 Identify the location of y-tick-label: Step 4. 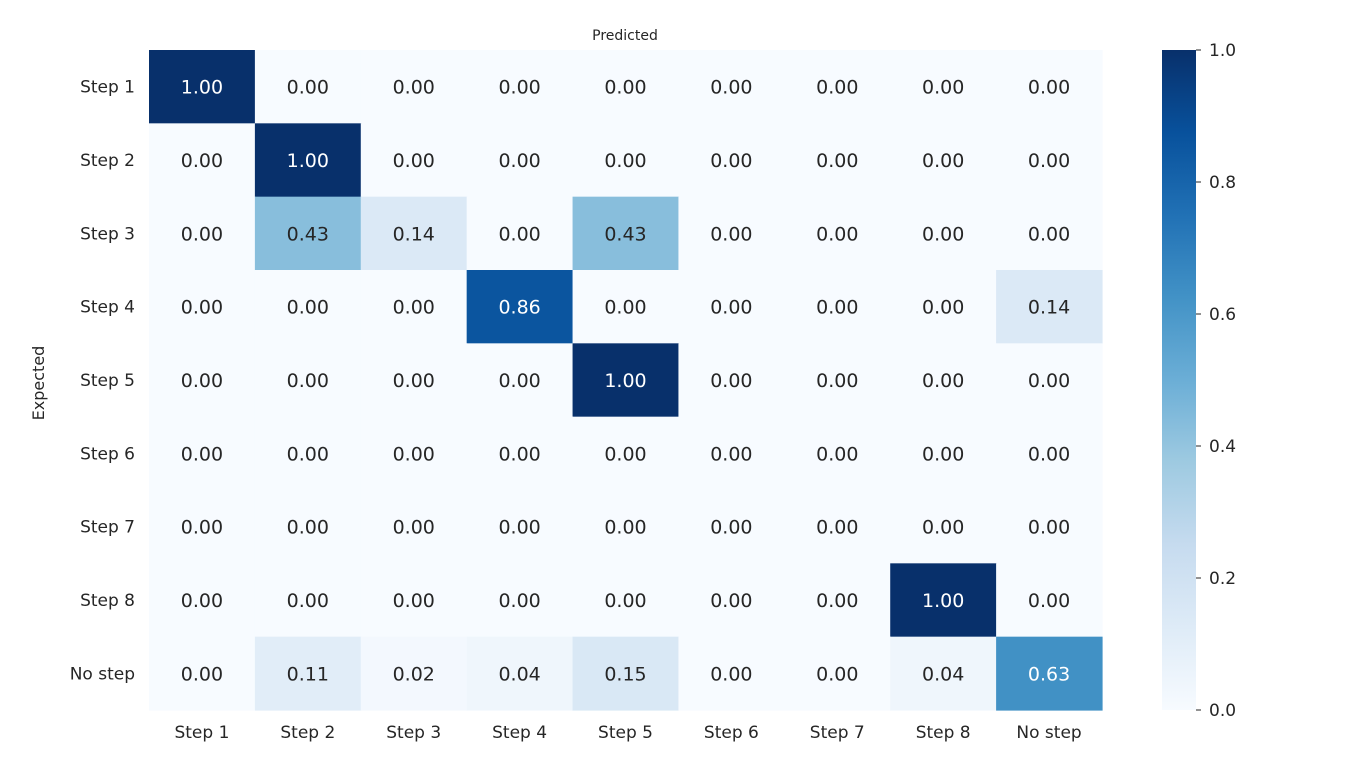
(107, 308).